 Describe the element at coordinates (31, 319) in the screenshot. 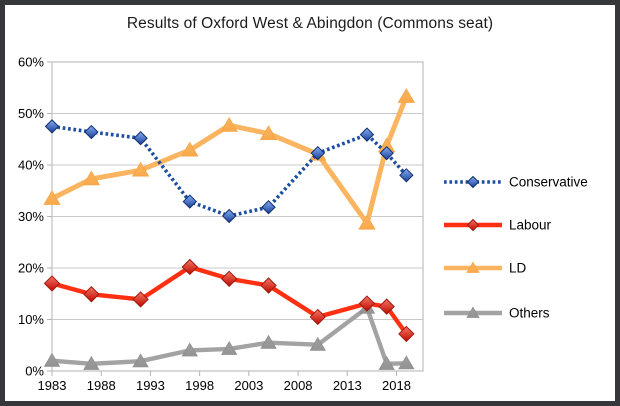

I see `y-axis-label: 10%` at that location.